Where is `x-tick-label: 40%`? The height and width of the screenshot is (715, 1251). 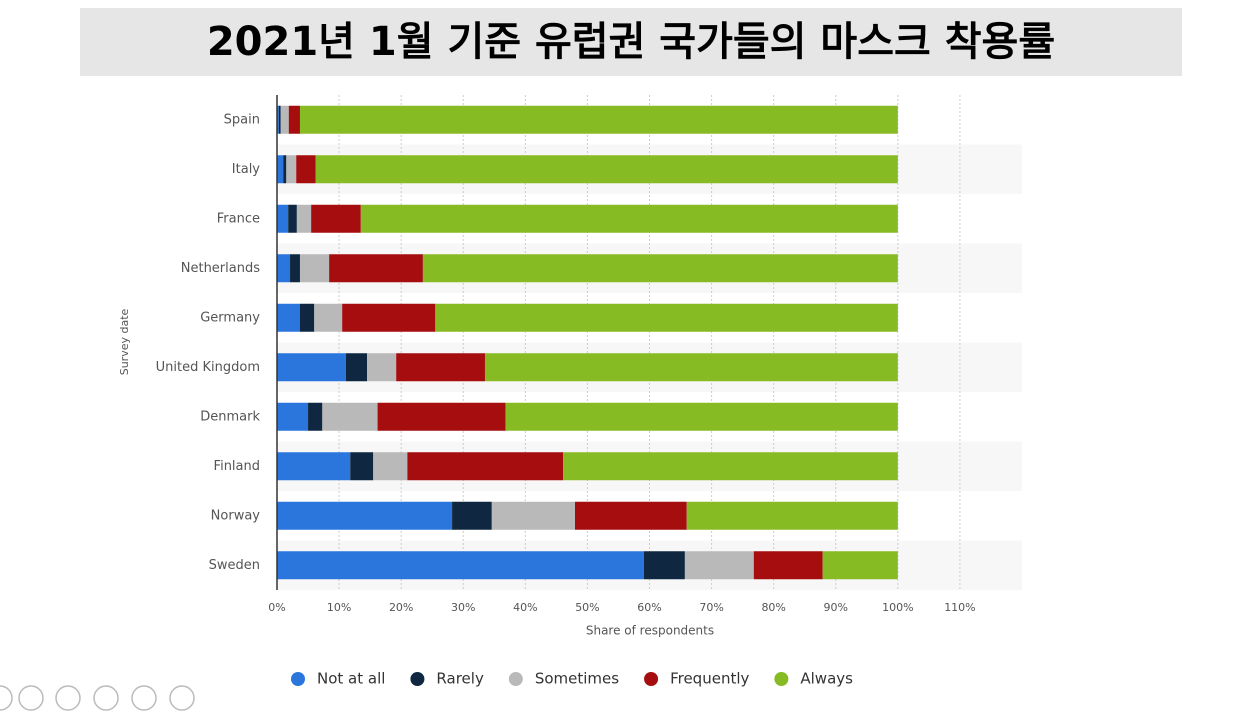
x-tick-label: 40% is located at coordinates (525, 607).